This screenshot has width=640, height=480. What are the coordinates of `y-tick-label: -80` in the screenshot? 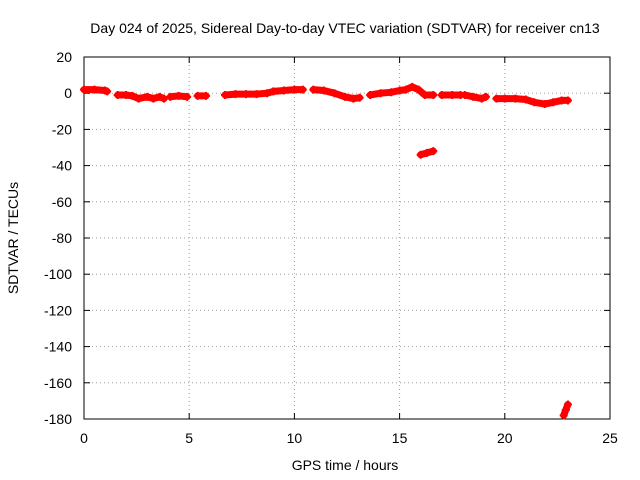 It's located at (62, 238).